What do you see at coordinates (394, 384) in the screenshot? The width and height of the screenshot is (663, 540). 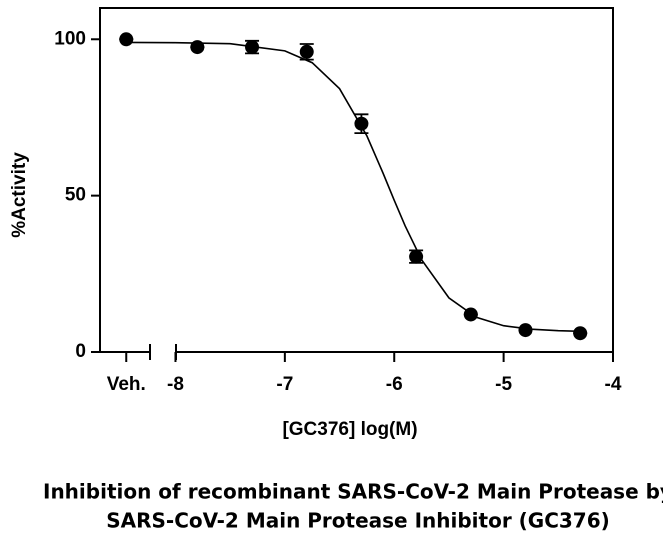 I see `x-tick-label: -6` at bounding box center [394, 384].